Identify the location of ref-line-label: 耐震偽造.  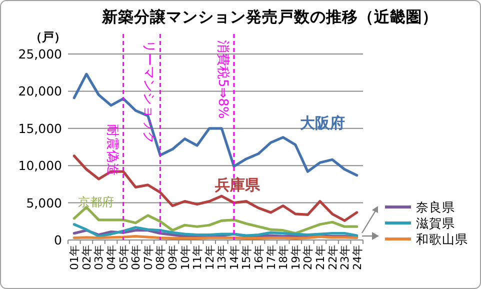
(112, 150).